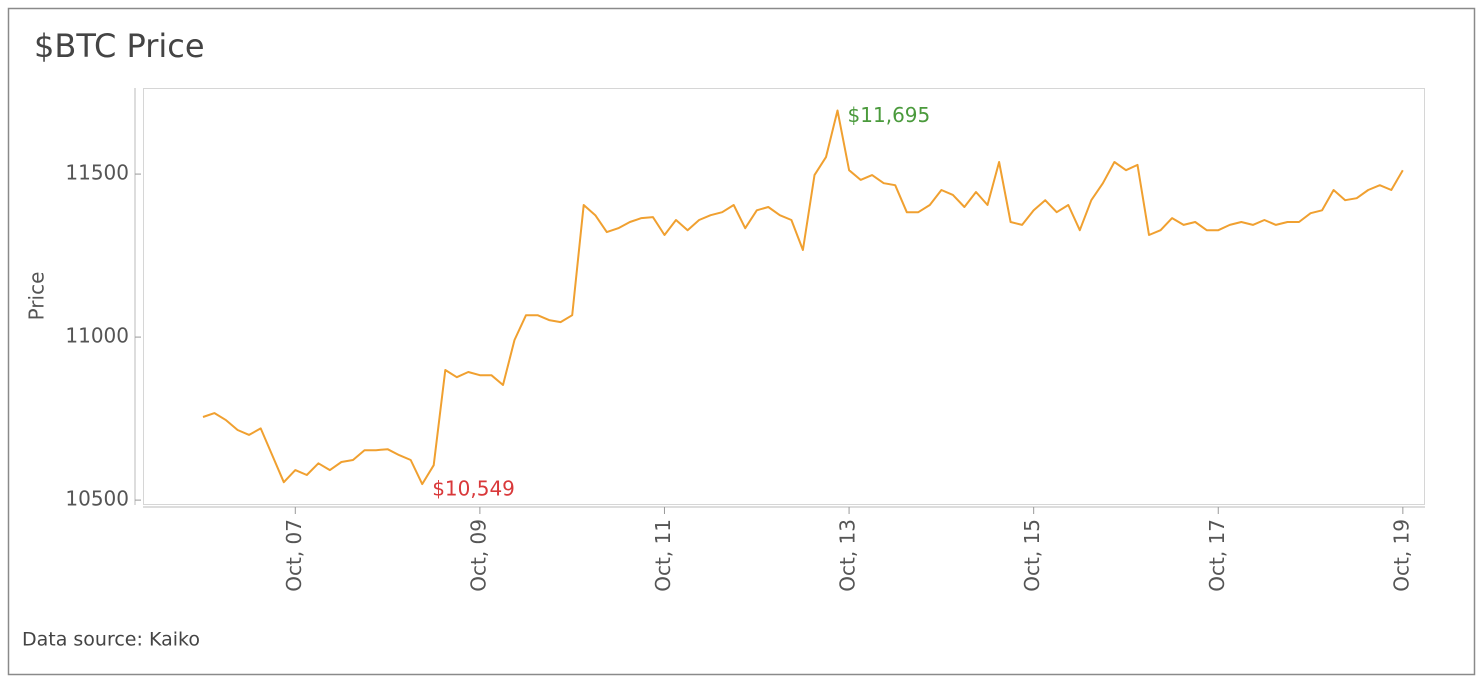 This screenshot has width=1484, height=688. Describe the element at coordinates (111, 640) in the screenshot. I see `source-note: Data source: Kaiko` at that location.